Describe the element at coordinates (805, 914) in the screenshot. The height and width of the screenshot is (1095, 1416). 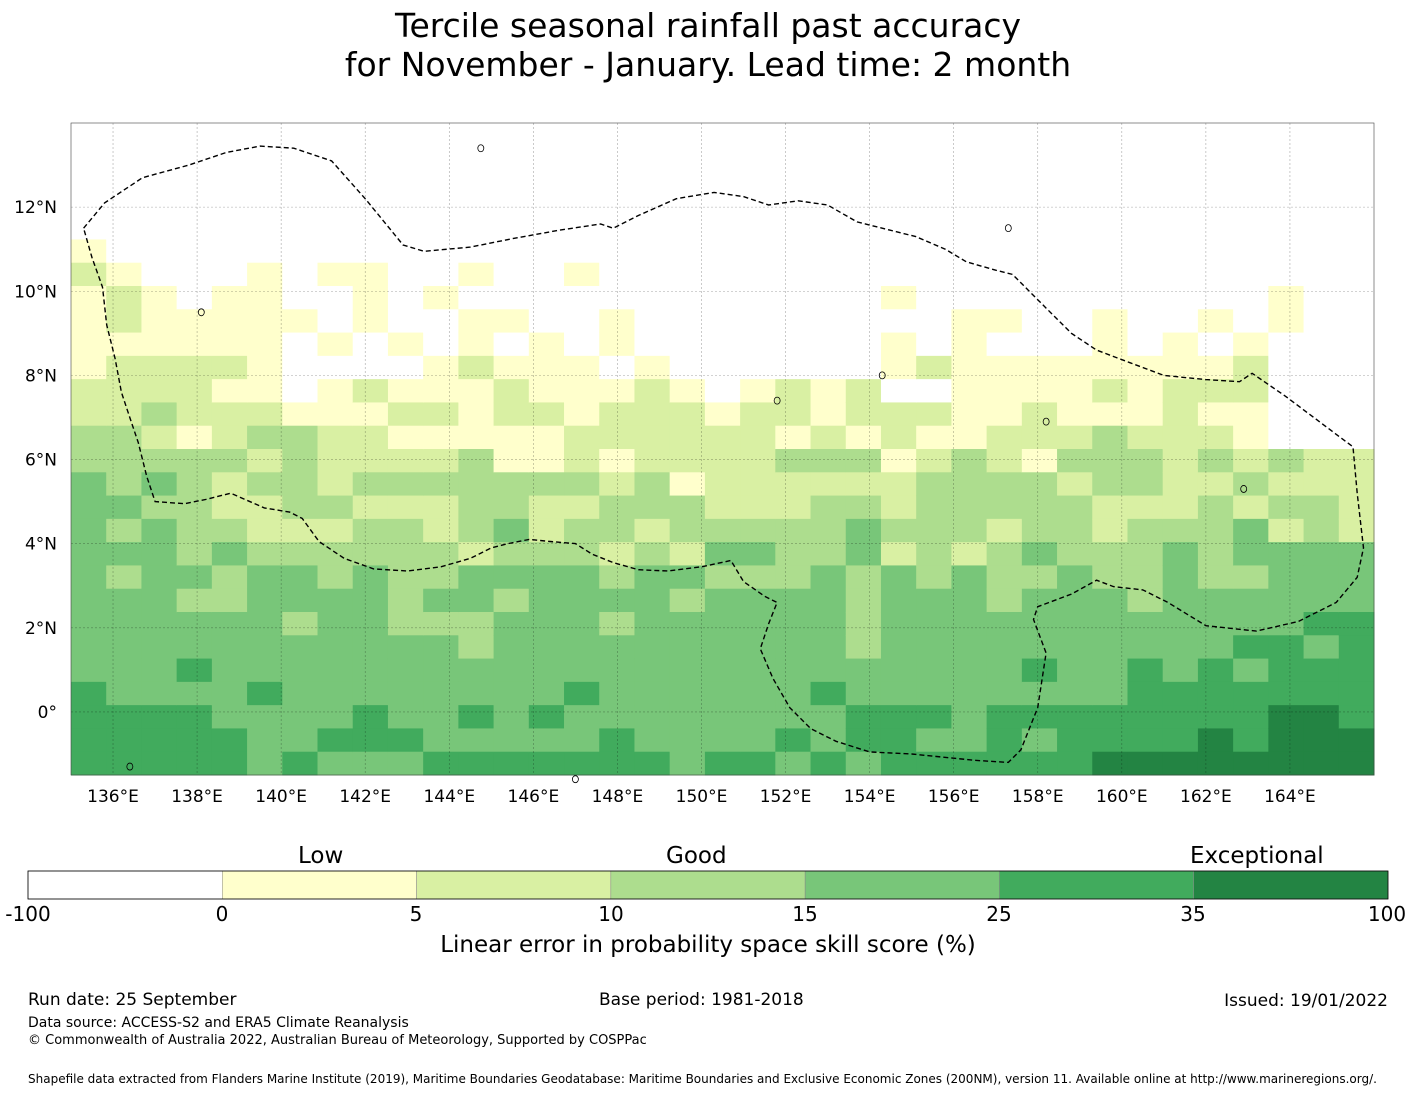
I see `colorbar-tick-label: 15` at that location.